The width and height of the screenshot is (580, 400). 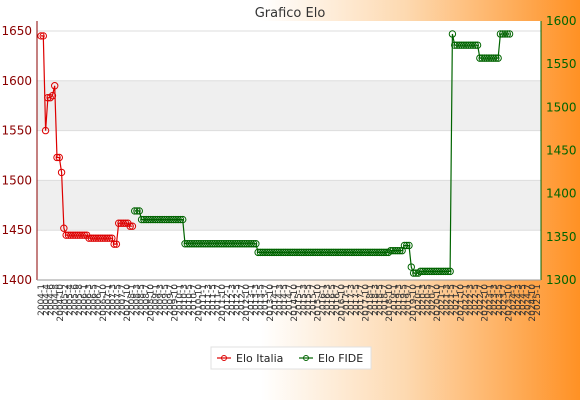 What do you see at coordinates (290, 13) in the screenshot?
I see `chart-title: Grafico Elo` at bounding box center [290, 13].